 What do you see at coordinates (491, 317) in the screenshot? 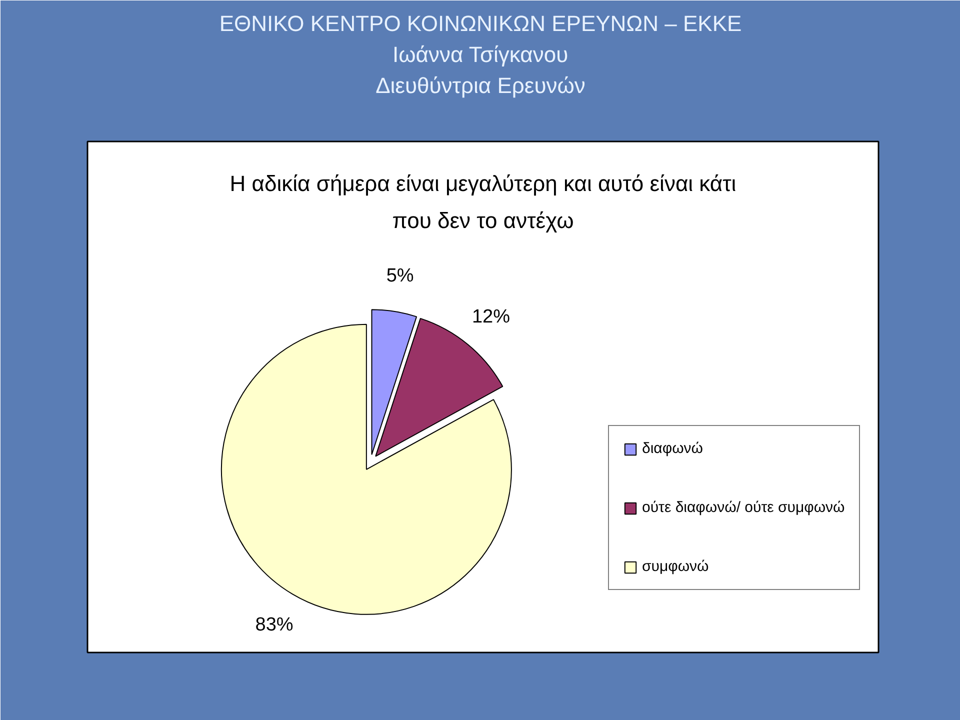
I see `data-label: 12%` at bounding box center [491, 317].